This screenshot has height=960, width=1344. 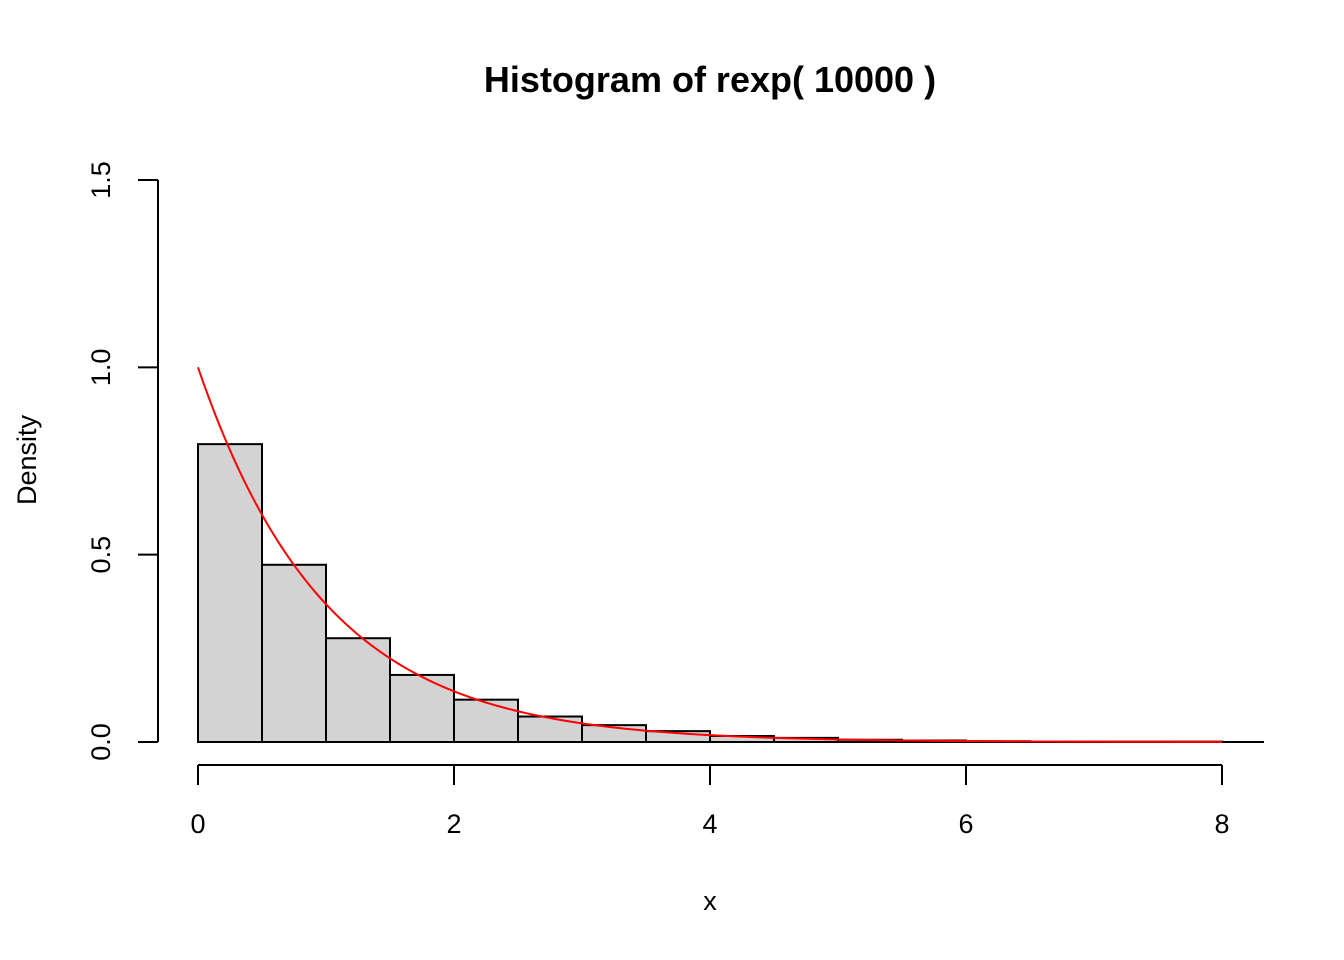 What do you see at coordinates (101, 555) in the screenshot?
I see `y-tick-label-1: 0.5` at bounding box center [101, 555].